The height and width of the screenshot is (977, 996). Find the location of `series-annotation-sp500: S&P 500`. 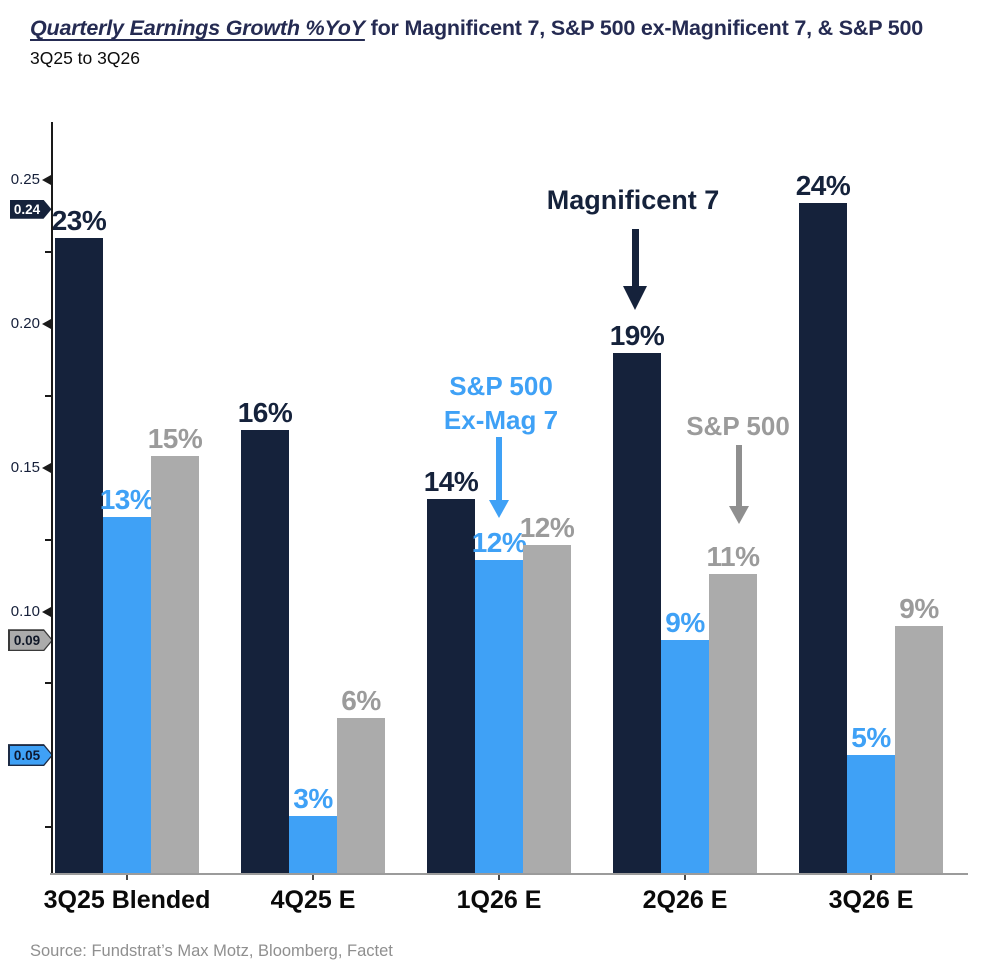

series-annotation-sp500: S&P 500 is located at coordinates (738, 426).